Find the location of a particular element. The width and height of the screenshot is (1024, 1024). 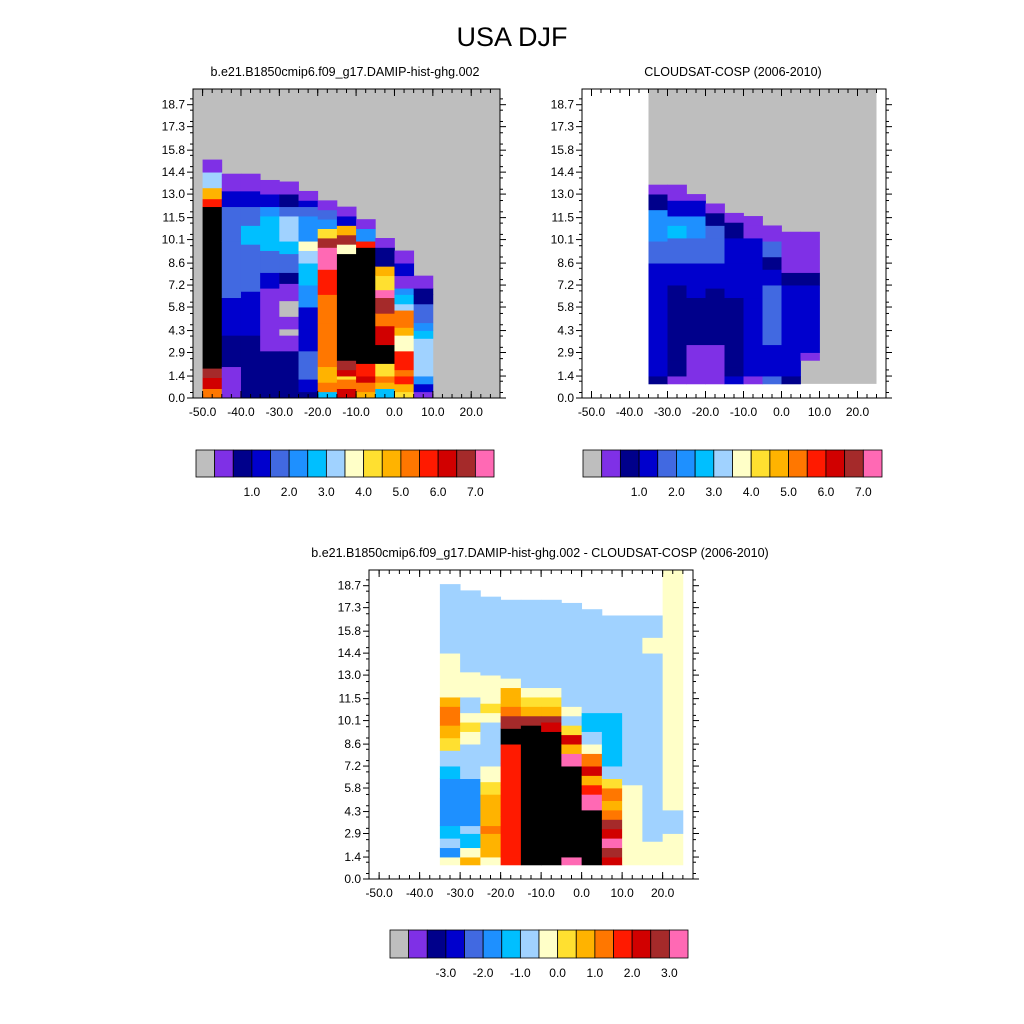

y-tick-label: 18.7 is located at coordinates (174, 105).